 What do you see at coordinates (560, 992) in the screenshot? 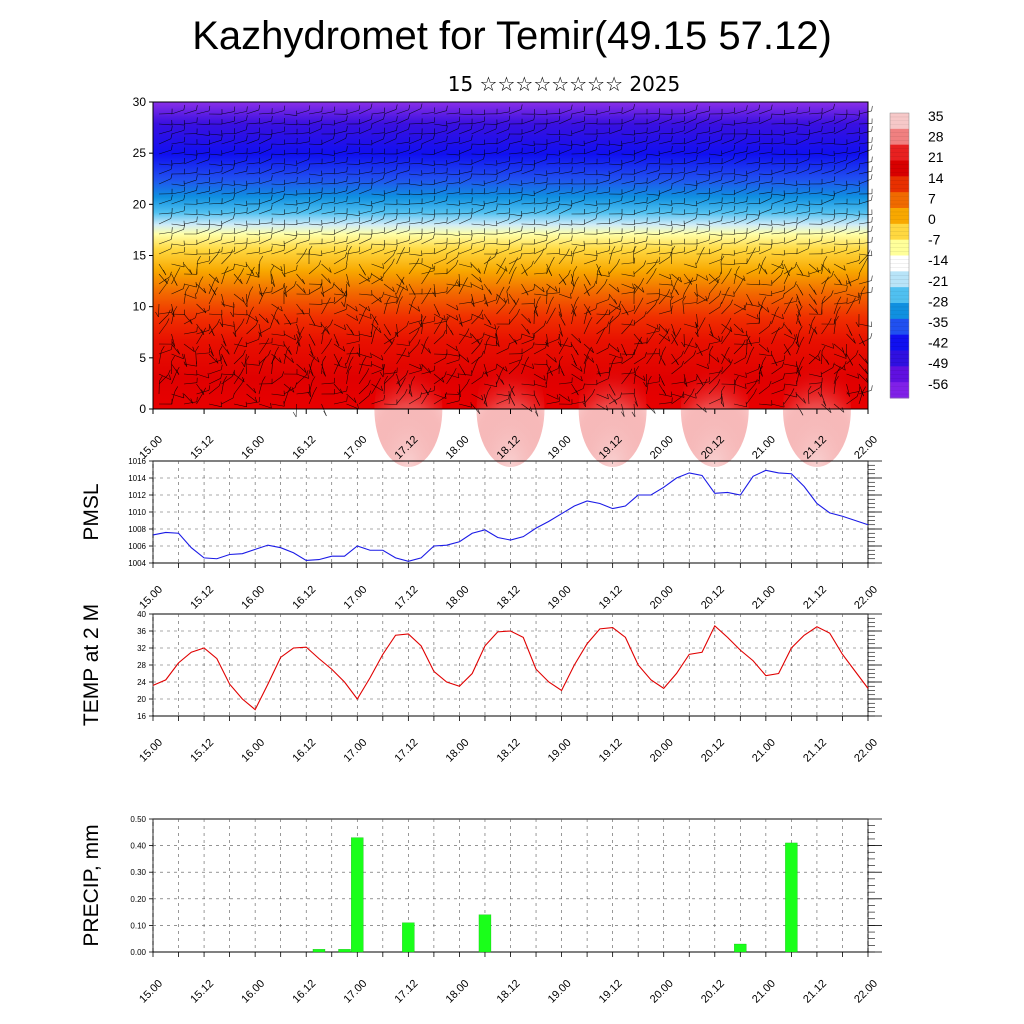
I see `x-tick-label: 19.00` at bounding box center [560, 992].